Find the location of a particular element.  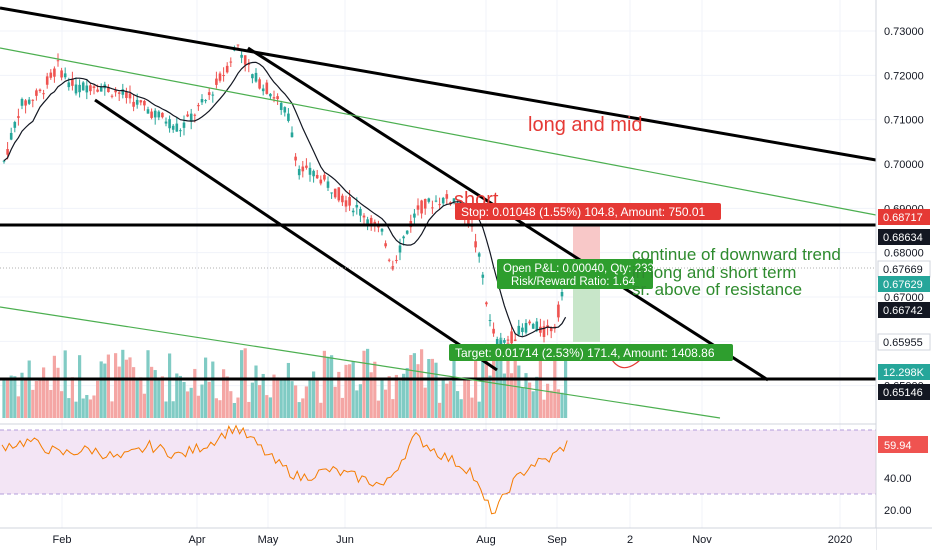

price-badge-label: 0.68717 is located at coordinates (903, 218).